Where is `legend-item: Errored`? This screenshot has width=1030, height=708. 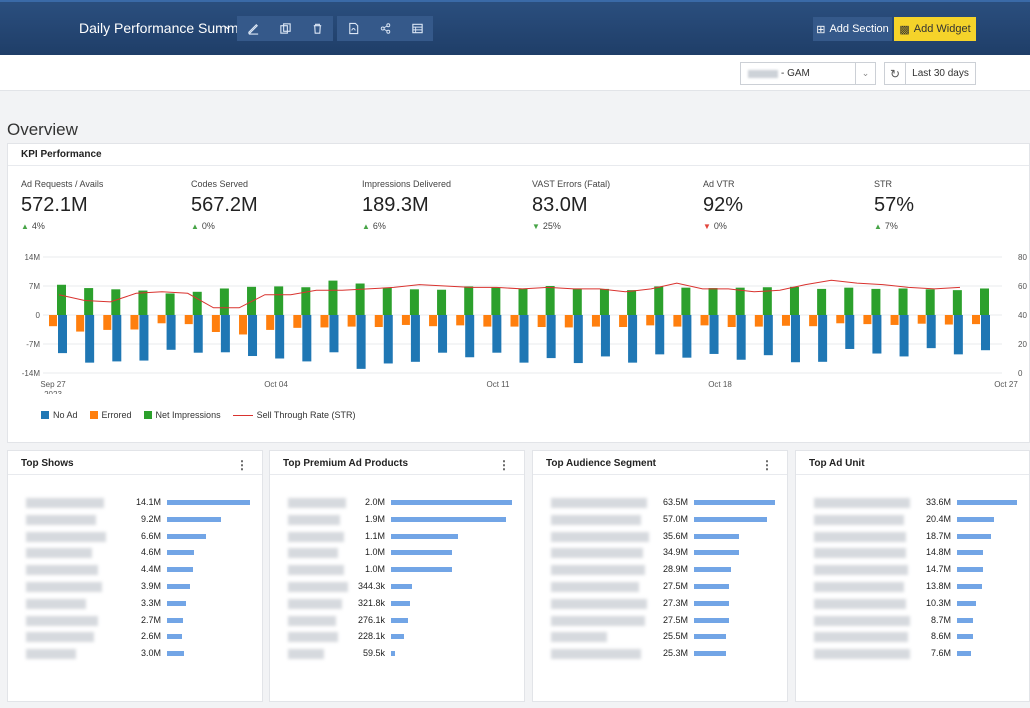
legend-item: Errored is located at coordinates (110, 415).